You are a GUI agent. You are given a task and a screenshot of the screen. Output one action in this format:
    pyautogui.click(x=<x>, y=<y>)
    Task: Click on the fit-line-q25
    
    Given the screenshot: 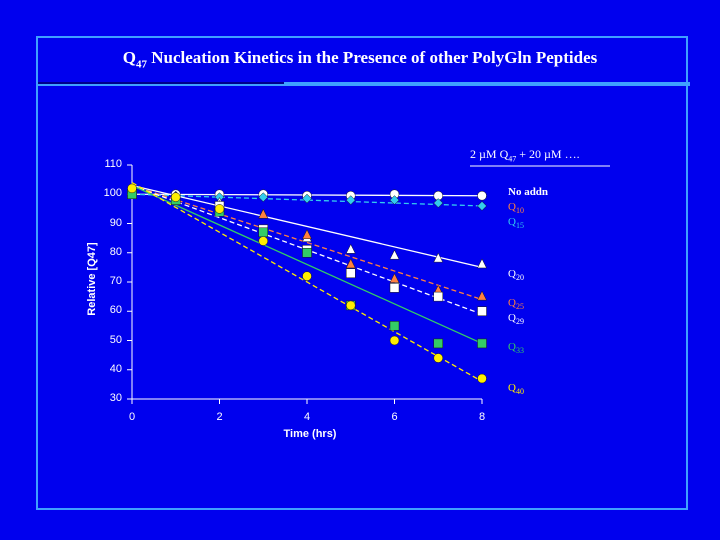 What is the action you would take?
    pyautogui.click(x=307, y=242)
    